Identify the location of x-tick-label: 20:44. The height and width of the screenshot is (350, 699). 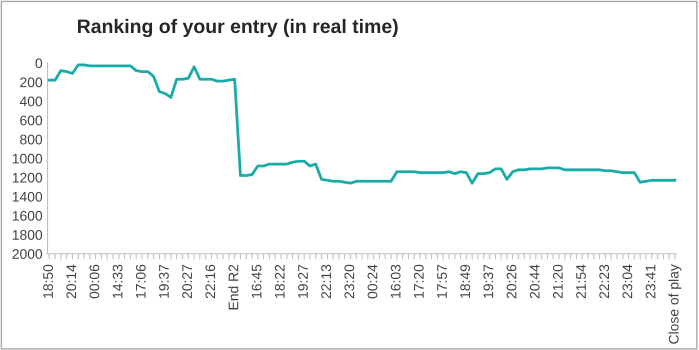
(535, 281).